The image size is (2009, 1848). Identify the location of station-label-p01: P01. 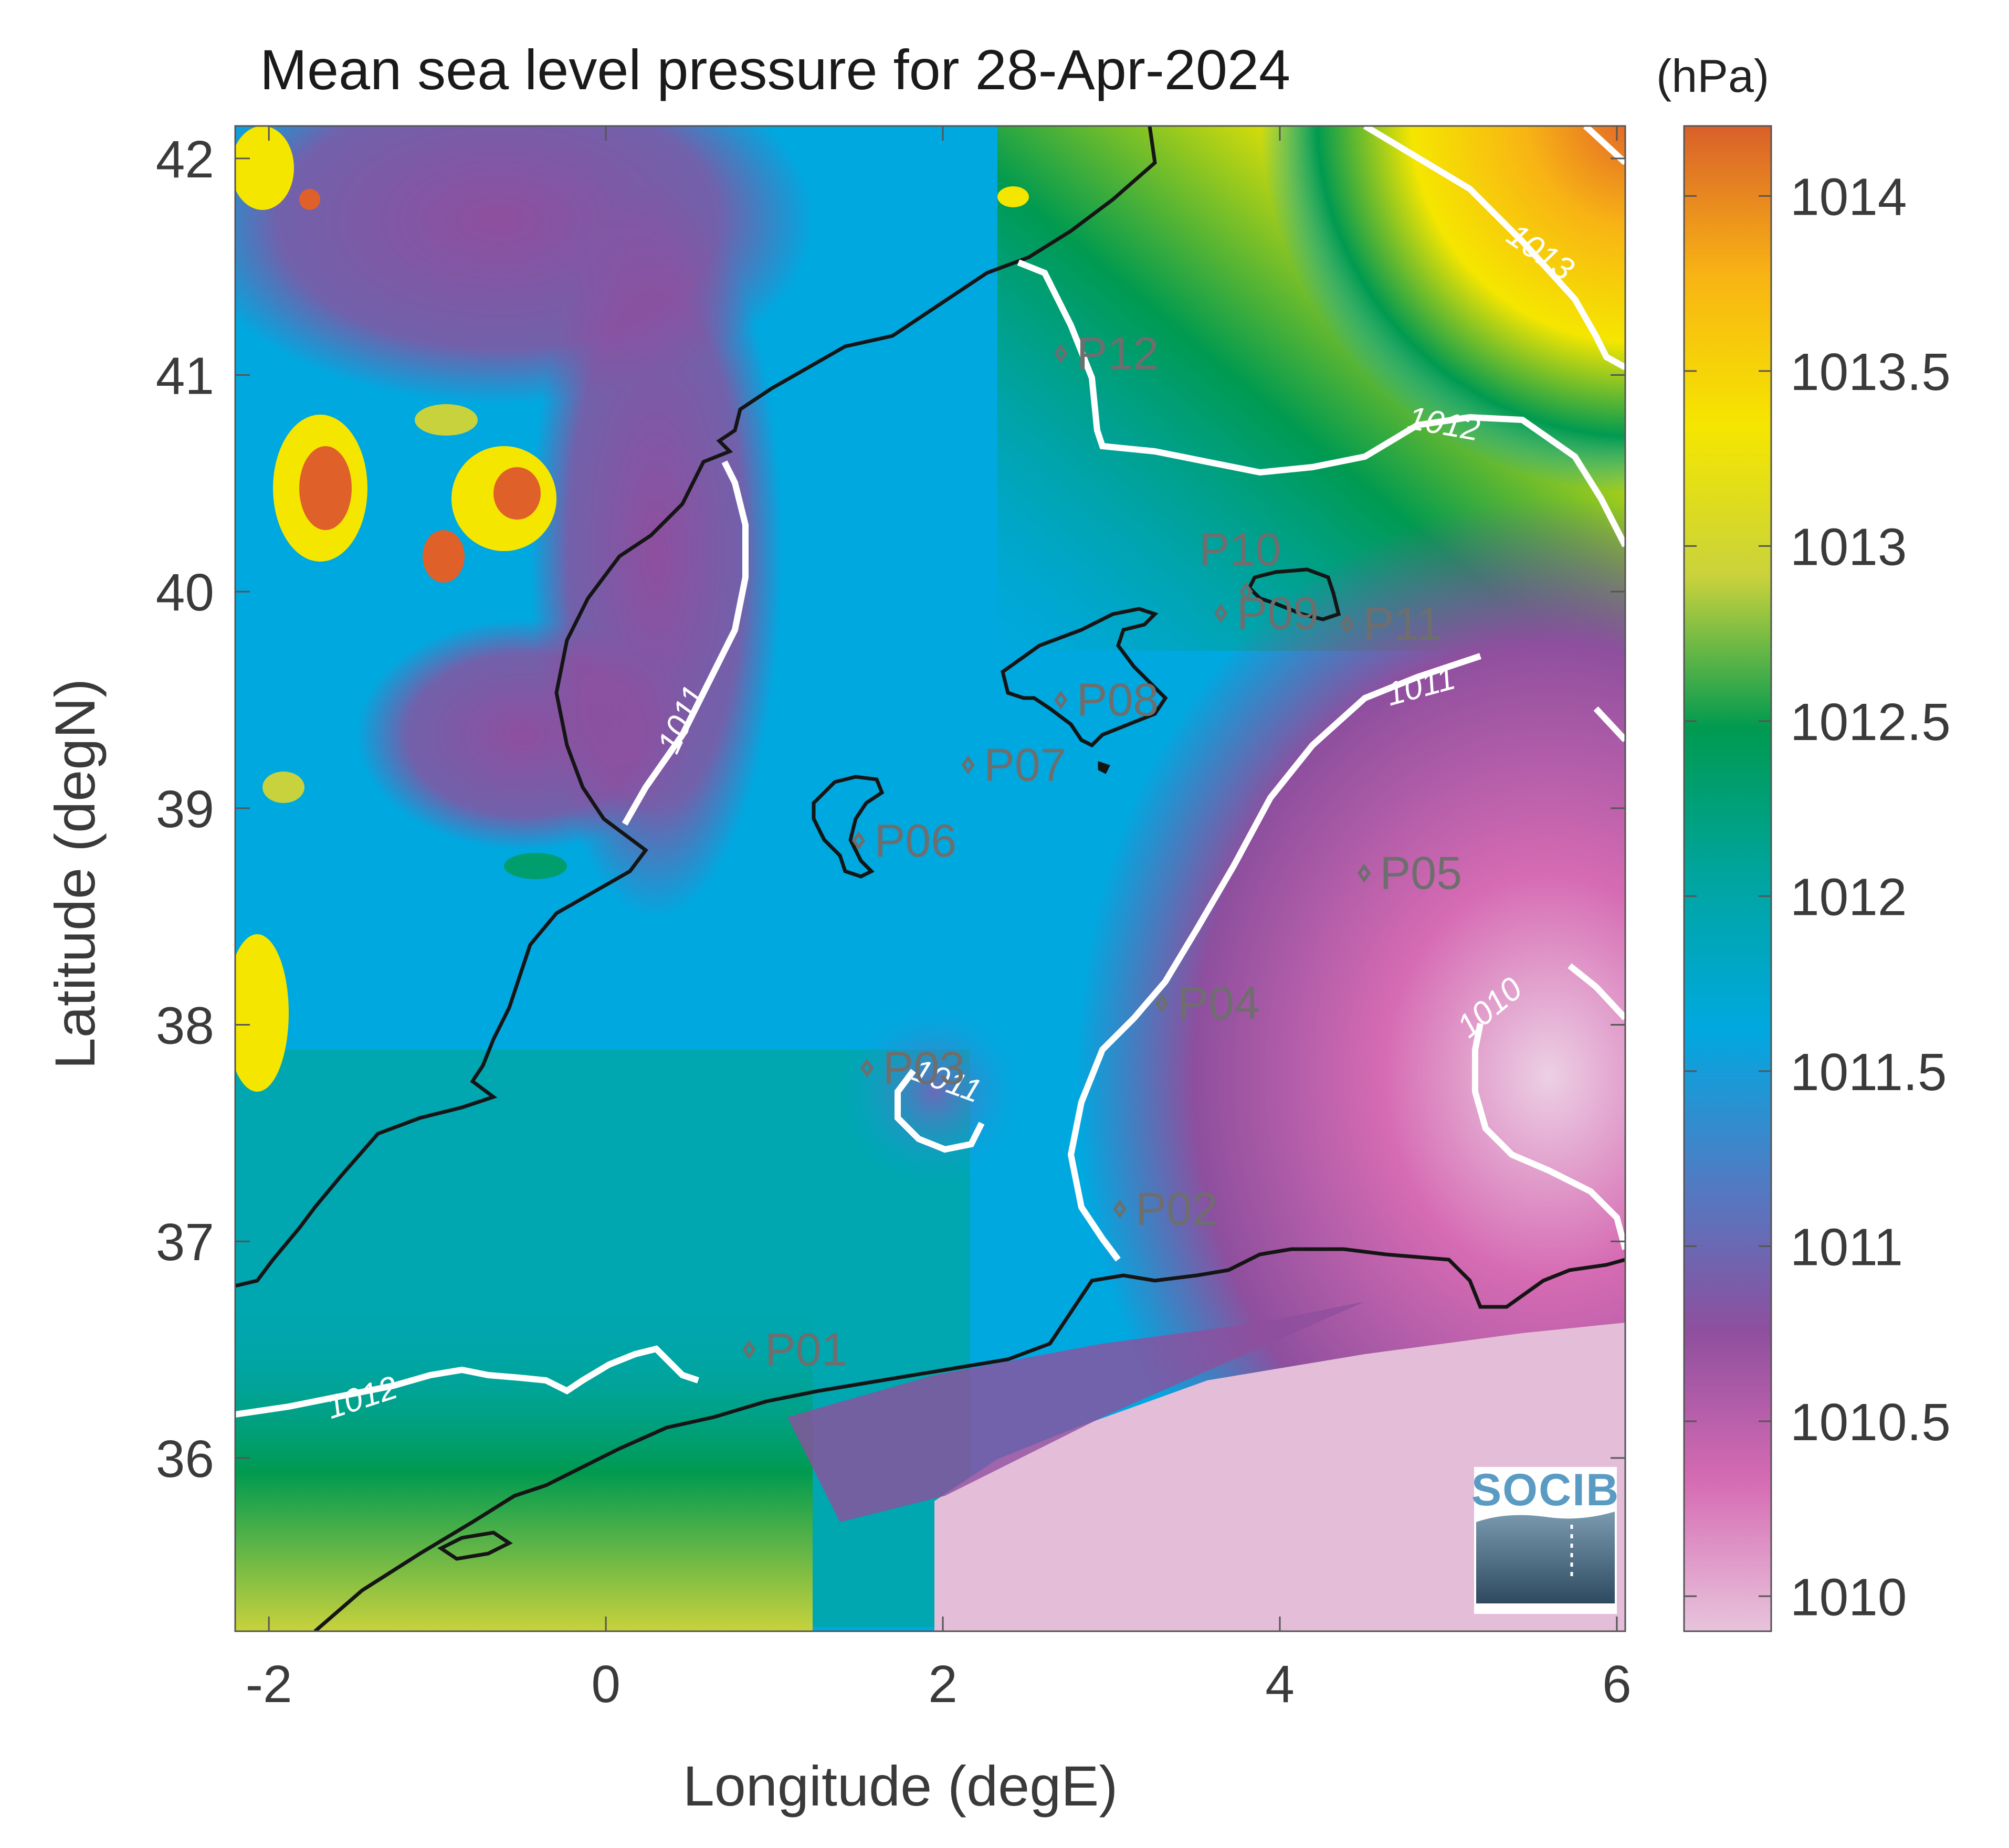
(806, 1350).